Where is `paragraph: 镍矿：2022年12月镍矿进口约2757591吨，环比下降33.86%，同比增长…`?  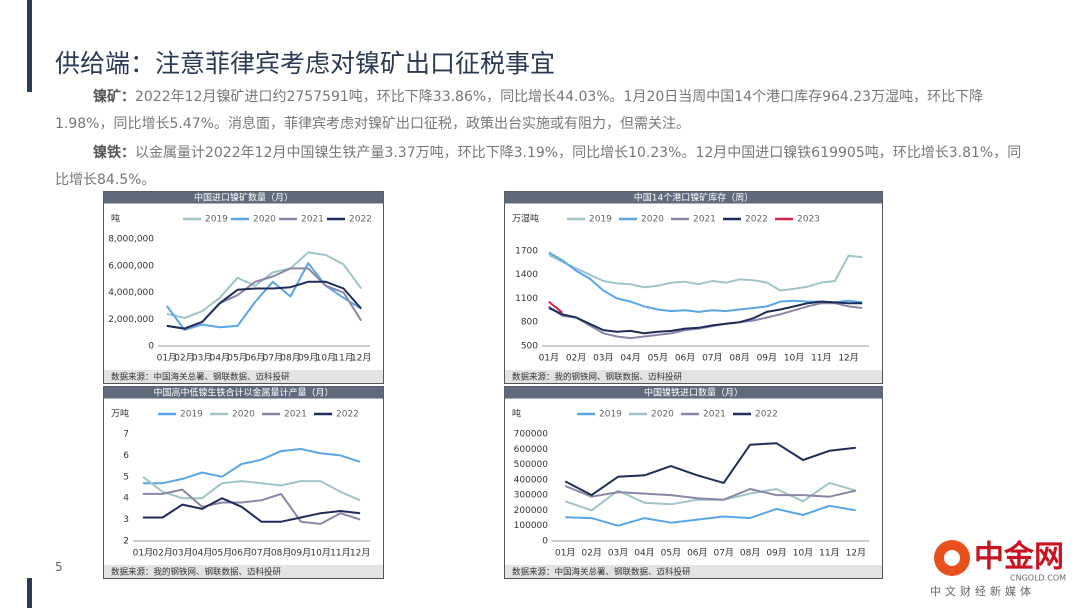 paragraph: 镍矿：2022年12月镍矿进口约2757591吨，环比下降33.86%，同比增长… is located at coordinates (539, 111).